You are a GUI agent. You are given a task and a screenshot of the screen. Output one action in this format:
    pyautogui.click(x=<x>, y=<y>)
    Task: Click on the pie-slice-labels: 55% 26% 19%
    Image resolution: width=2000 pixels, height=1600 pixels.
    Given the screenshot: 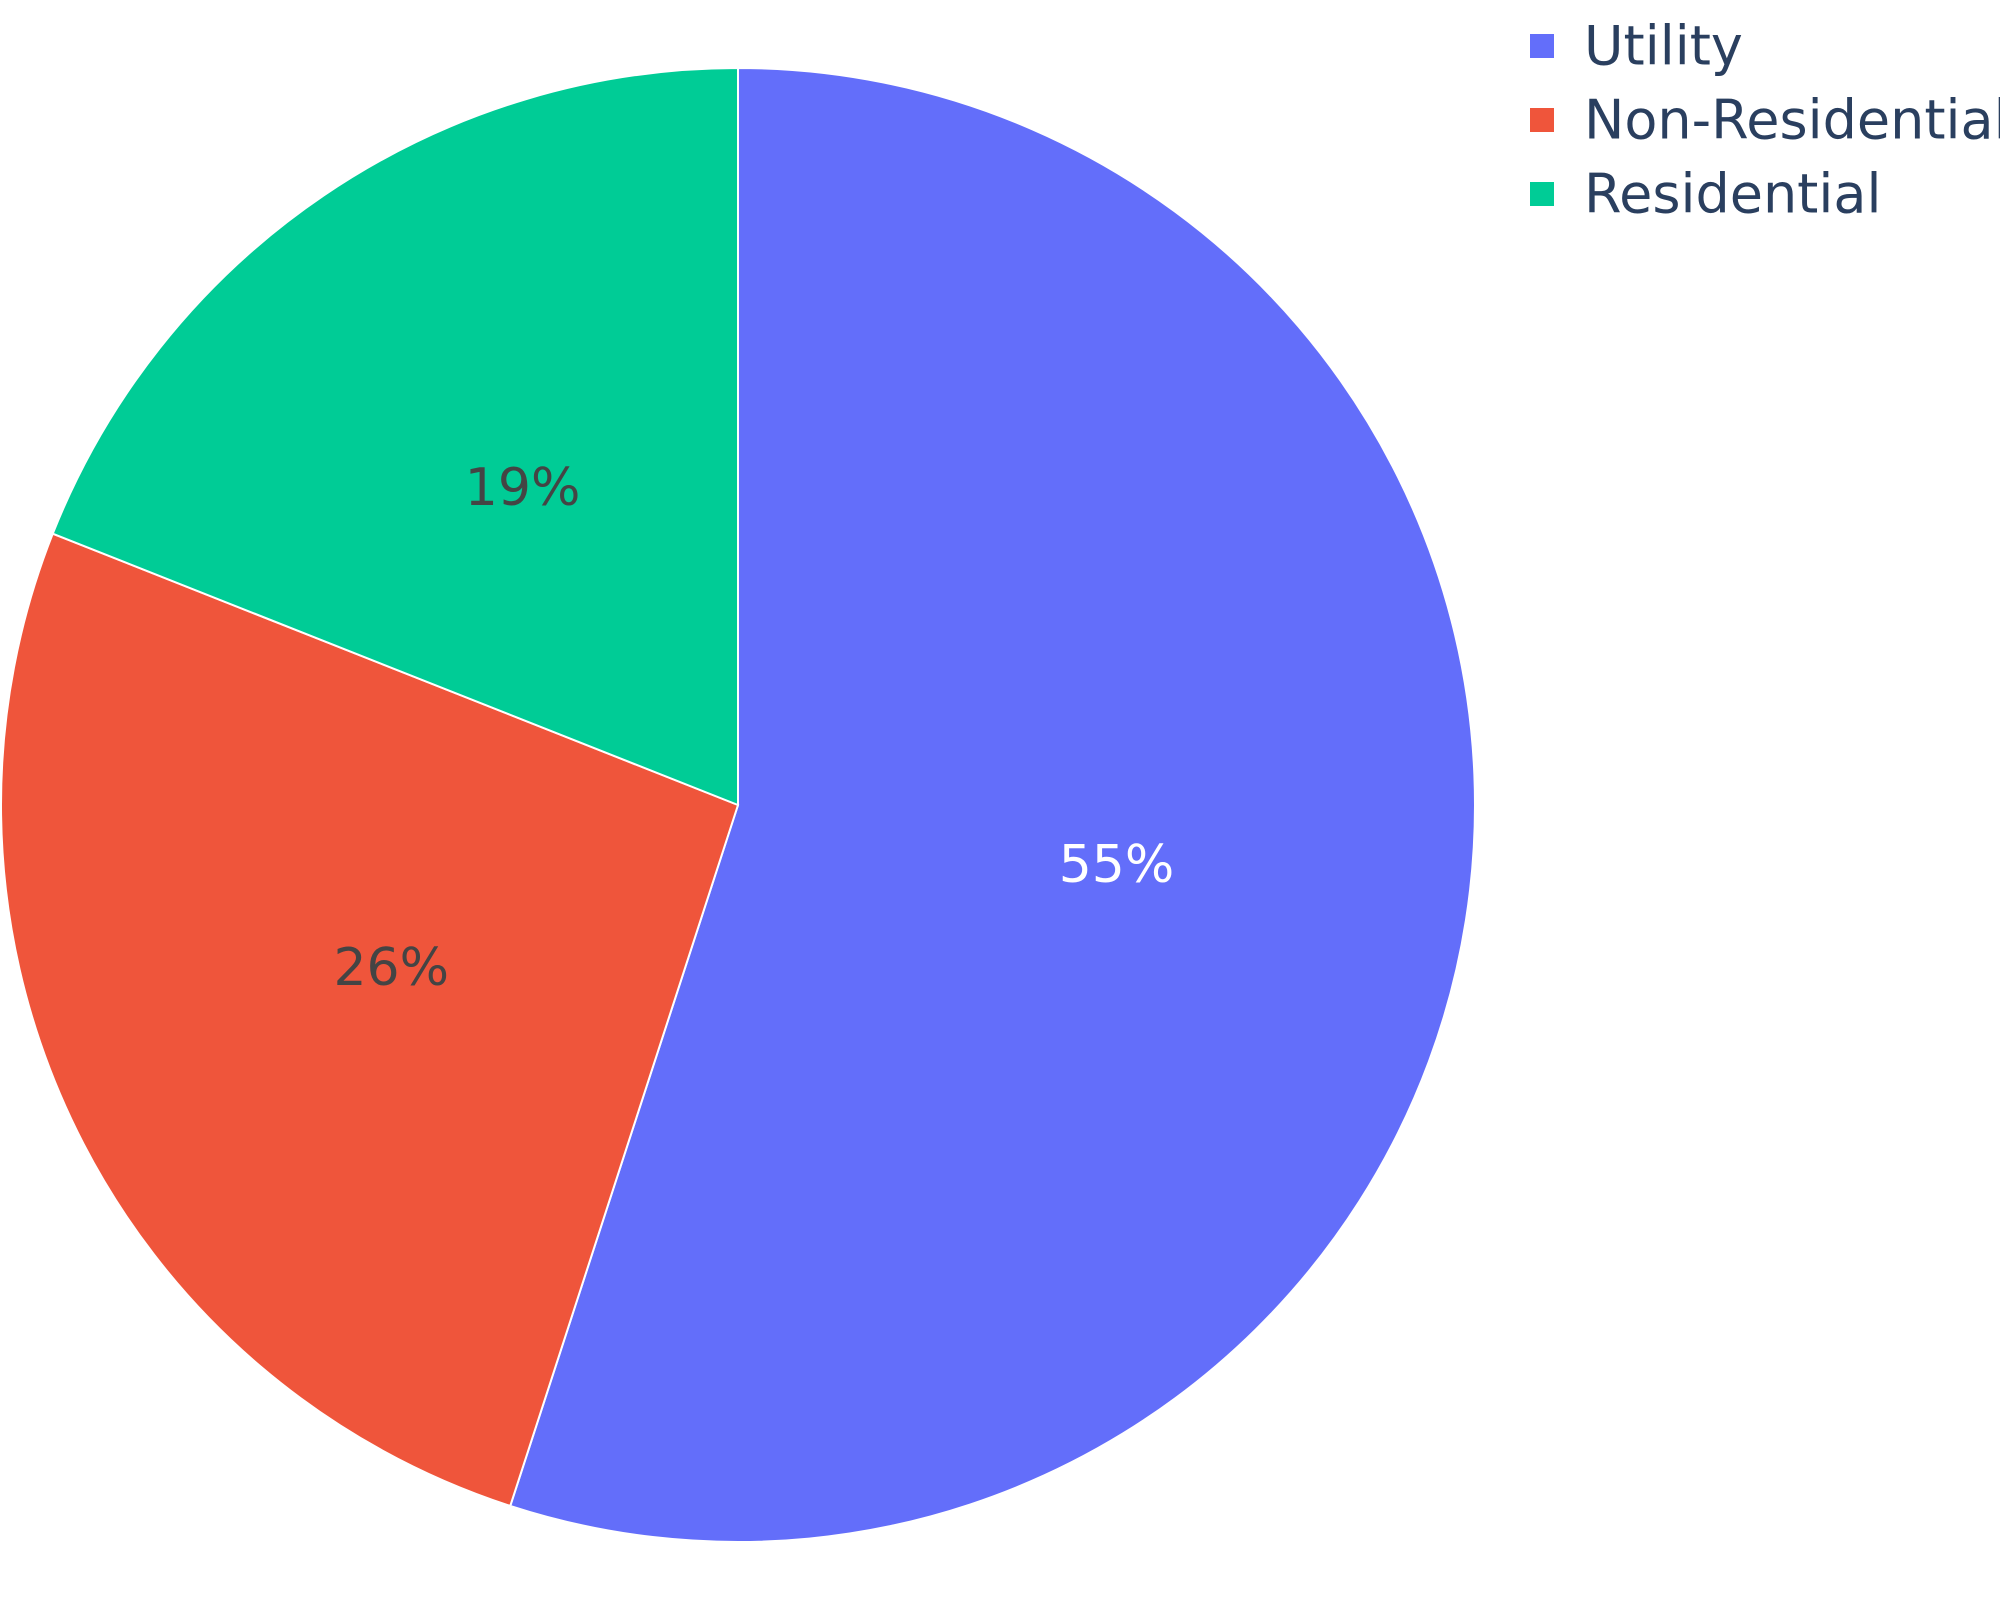 What is the action you would take?
    pyautogui.click(x=753, y=728)
    